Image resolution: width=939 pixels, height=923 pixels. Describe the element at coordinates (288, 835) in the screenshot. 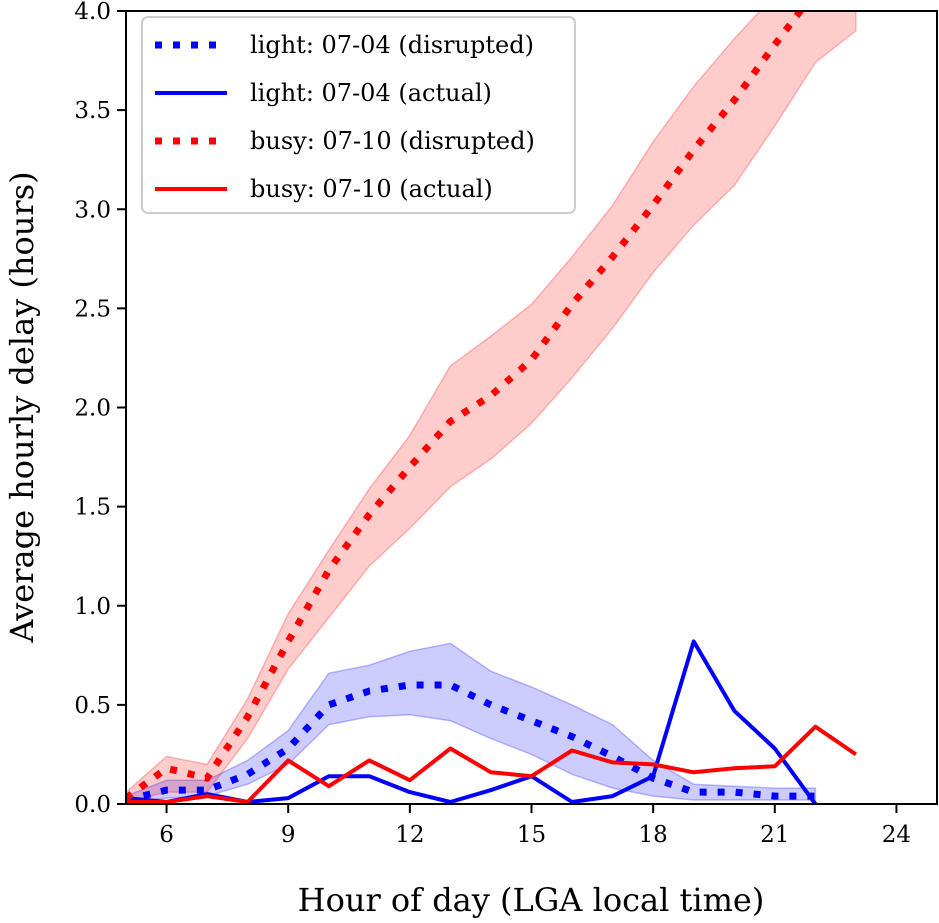

I see `x-tick-label: 9` at that location.